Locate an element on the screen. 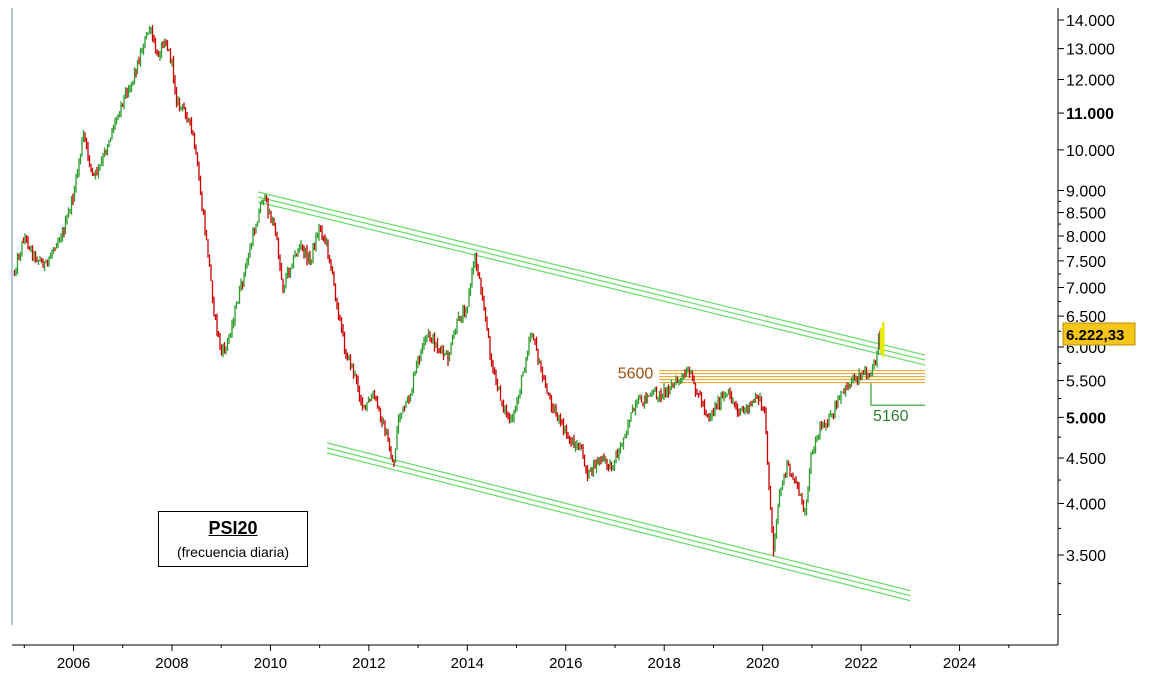 The height and width of the screenshot is (695, 1153). chart-subtitle: (frecuencia diaria) is located at coordinates (233, 552).